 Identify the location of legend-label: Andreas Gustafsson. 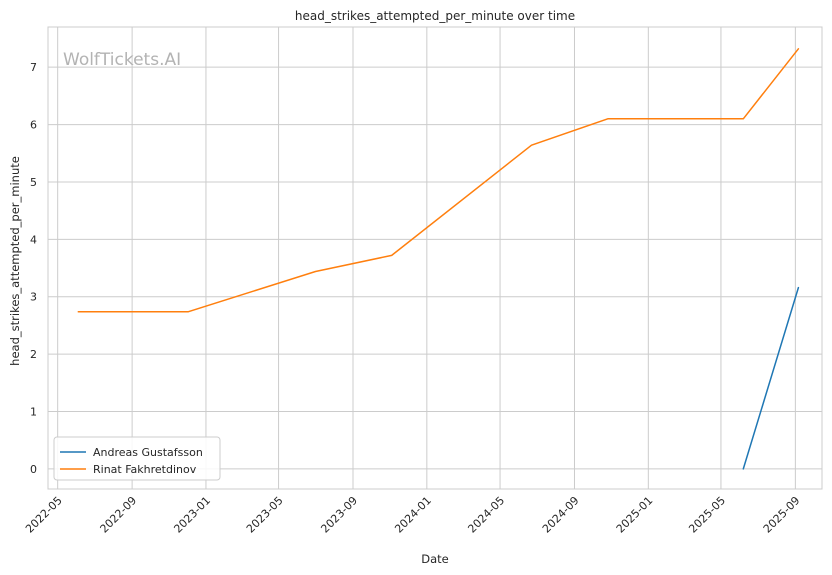
(148, 452).